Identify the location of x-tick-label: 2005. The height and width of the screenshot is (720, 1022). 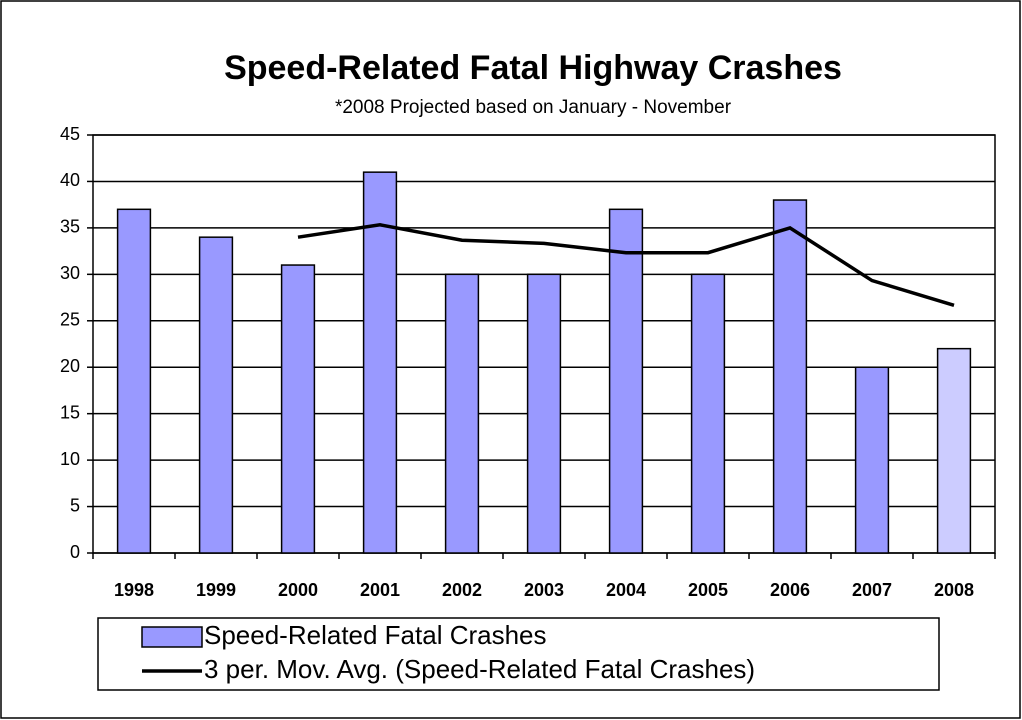
(708, 590).